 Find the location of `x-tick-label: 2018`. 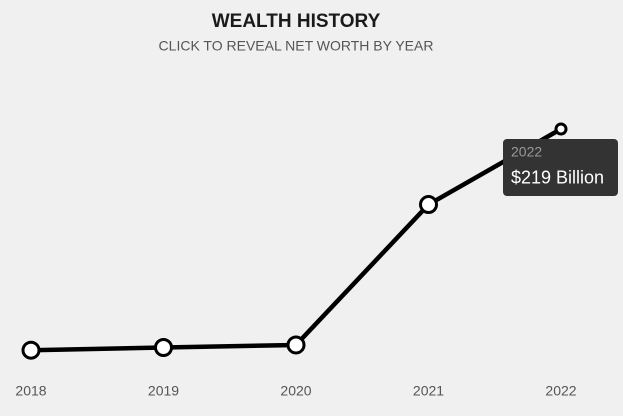

x-tick-label: 2018 is located at coordinates (30, 391).